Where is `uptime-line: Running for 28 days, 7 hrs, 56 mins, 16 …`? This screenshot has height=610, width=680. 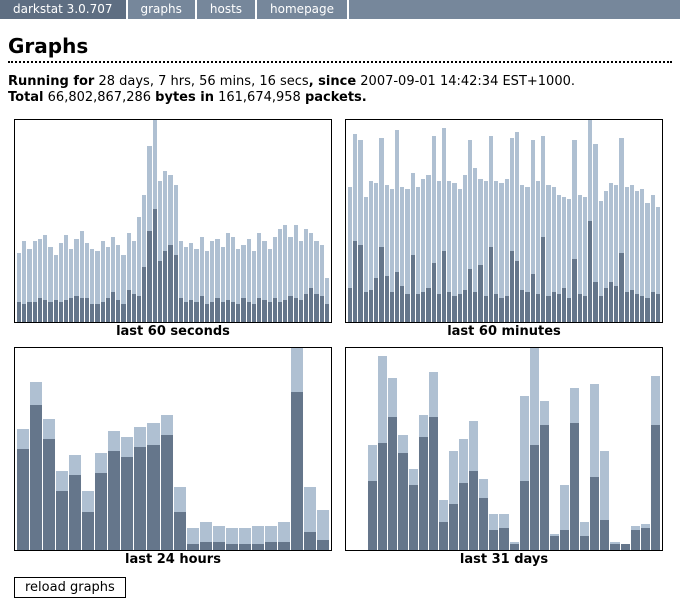
uptime-line: Running for 28 days, 7 hrs, 56 mins, 16 … is located at coordinates (340, 82).